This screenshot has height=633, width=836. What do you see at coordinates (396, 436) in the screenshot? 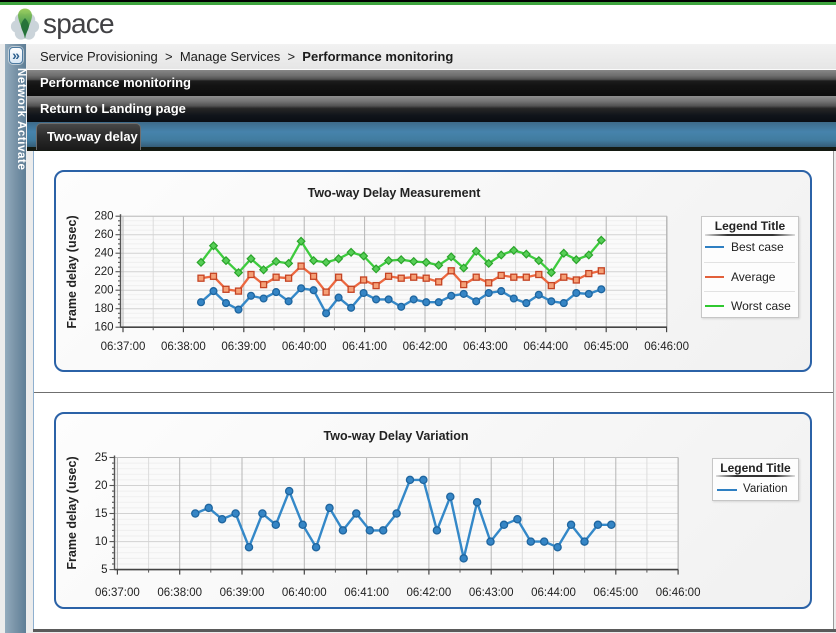
I see `svg-text: Two-way Delay Variation` at bounding box center [396, 436].